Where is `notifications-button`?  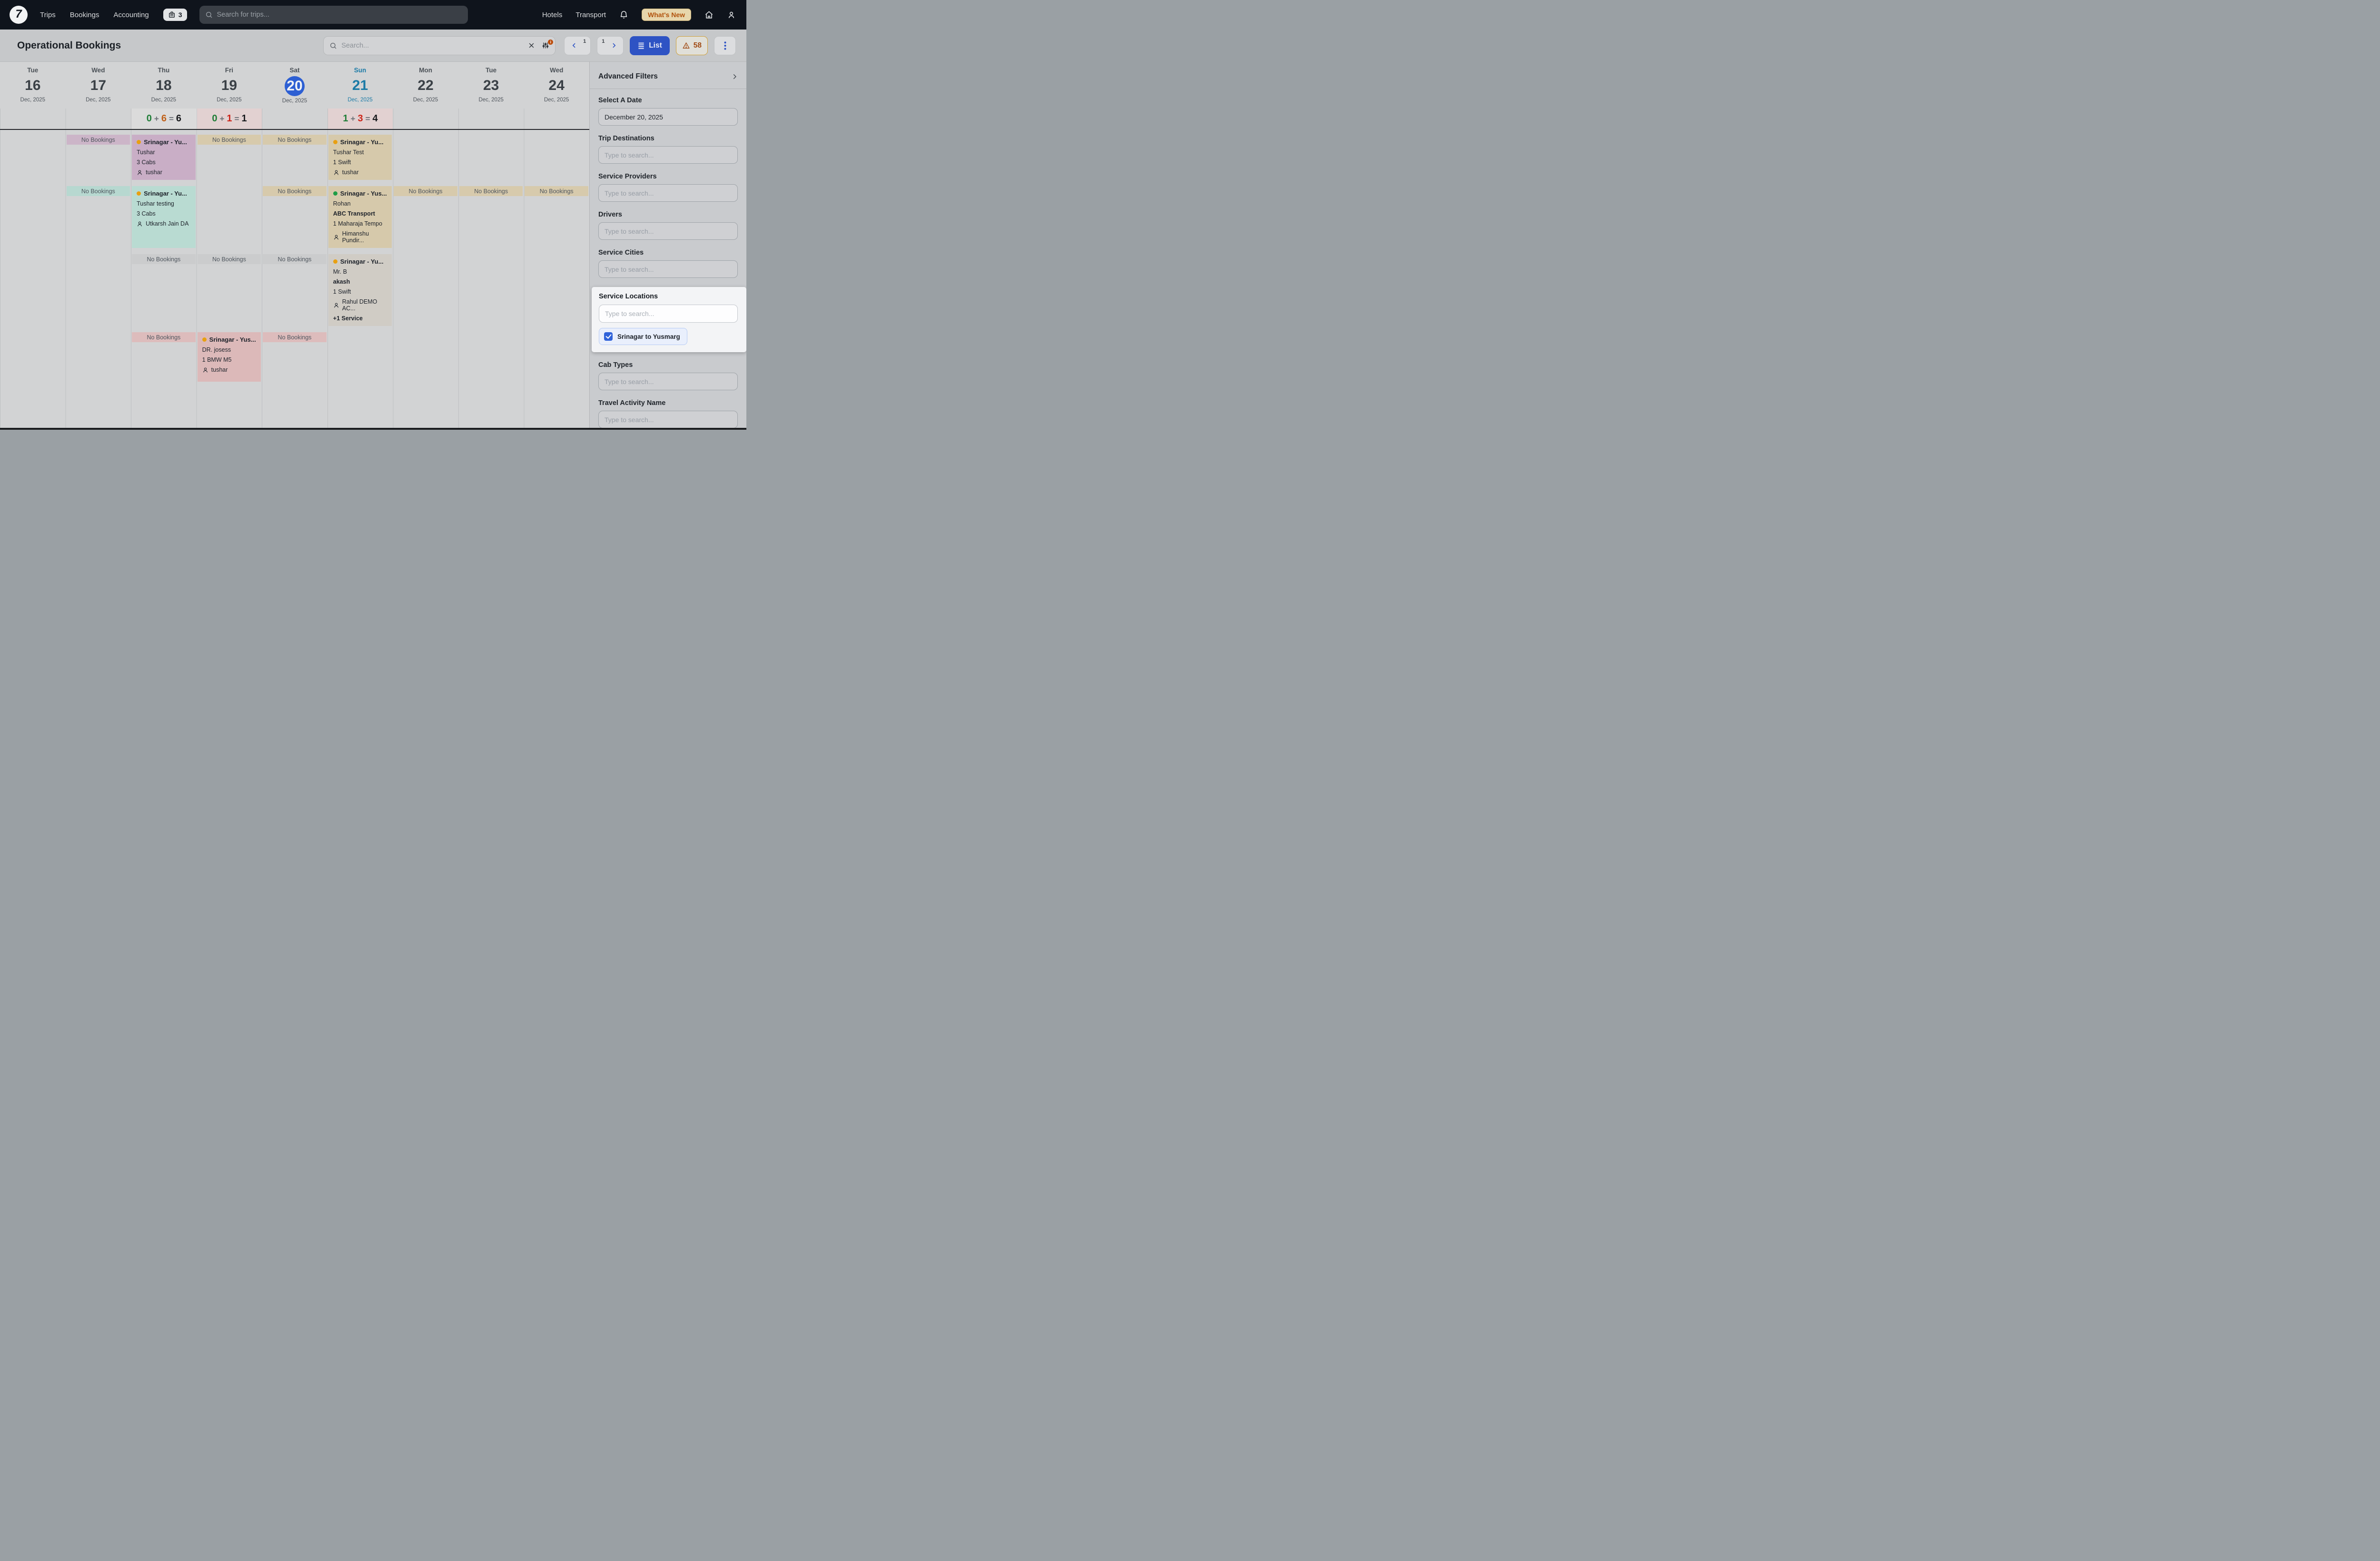 notifications-button is located at coordinates (623, 15).